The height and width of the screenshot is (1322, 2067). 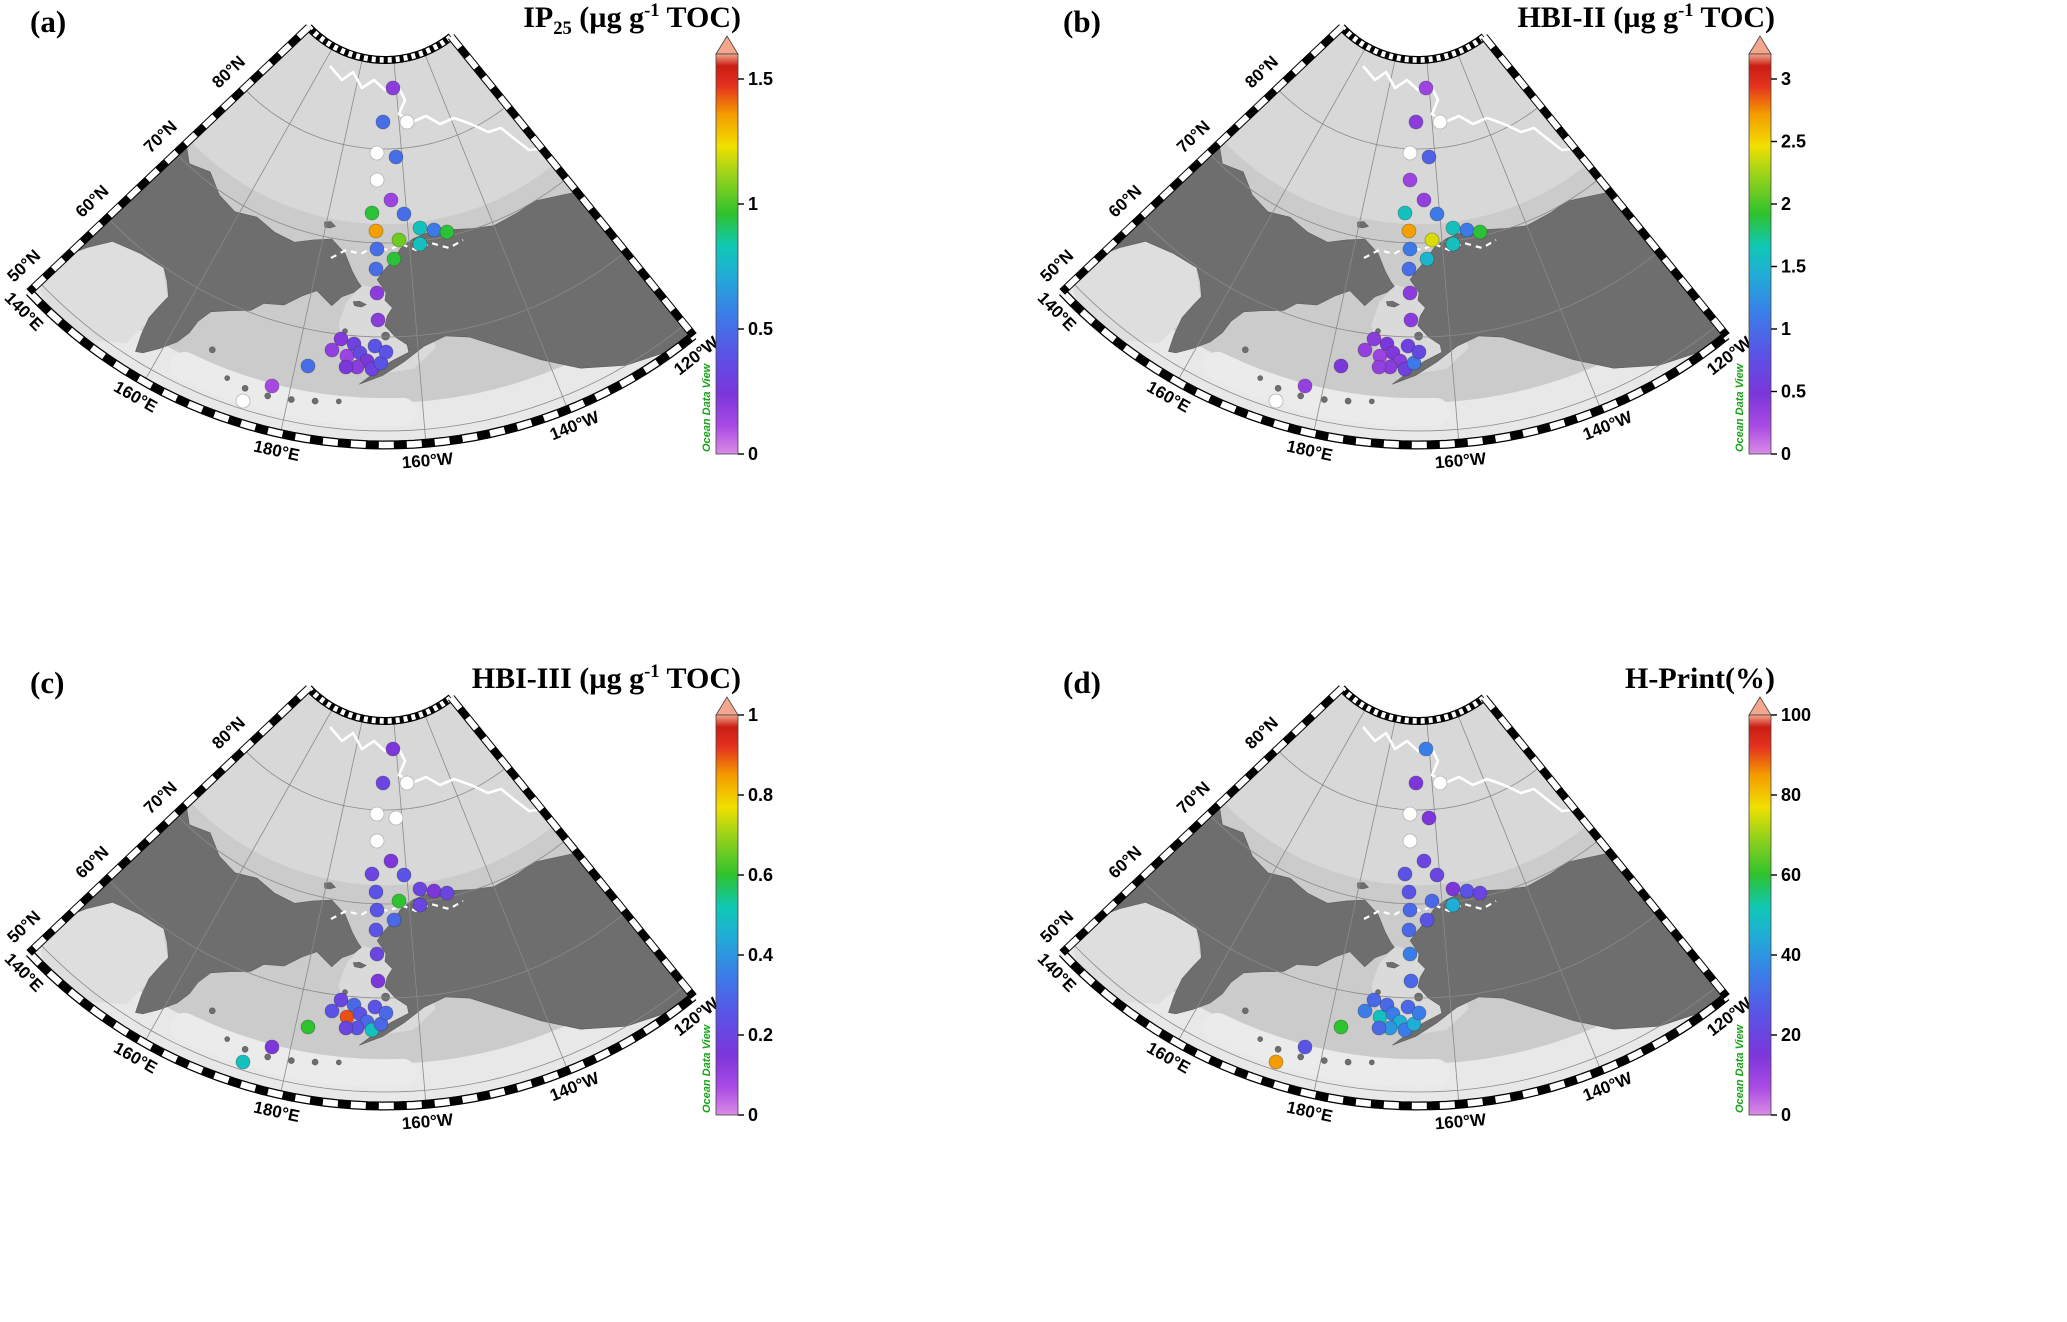 I want to click on colorbar-tick-label: 0.8, so click(x=760, y=795).